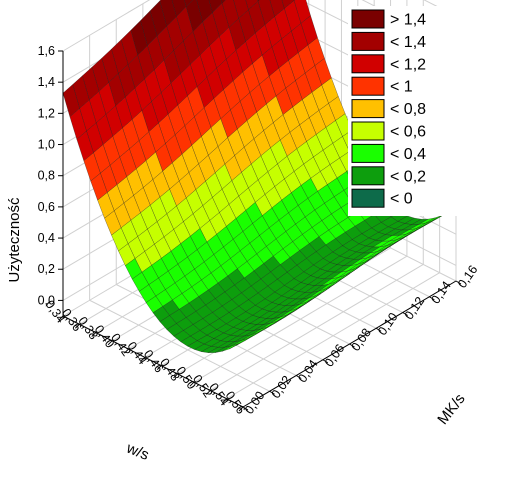 The width and height of the screenshot is (505, 499). What do you see at coordinates (46, 113) in the screenshot?
I see `z-tick-label: 1,2` at bounding box center [46, 113].